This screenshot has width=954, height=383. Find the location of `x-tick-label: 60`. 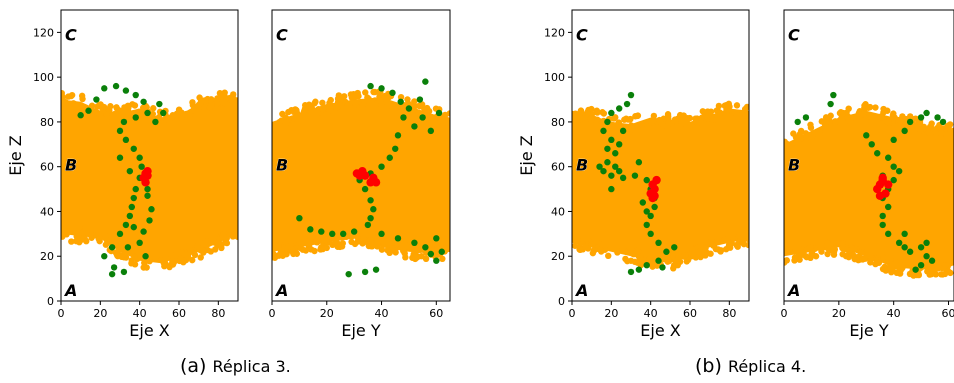

x-tick-label: 60 is located at coordinates (436, 313).